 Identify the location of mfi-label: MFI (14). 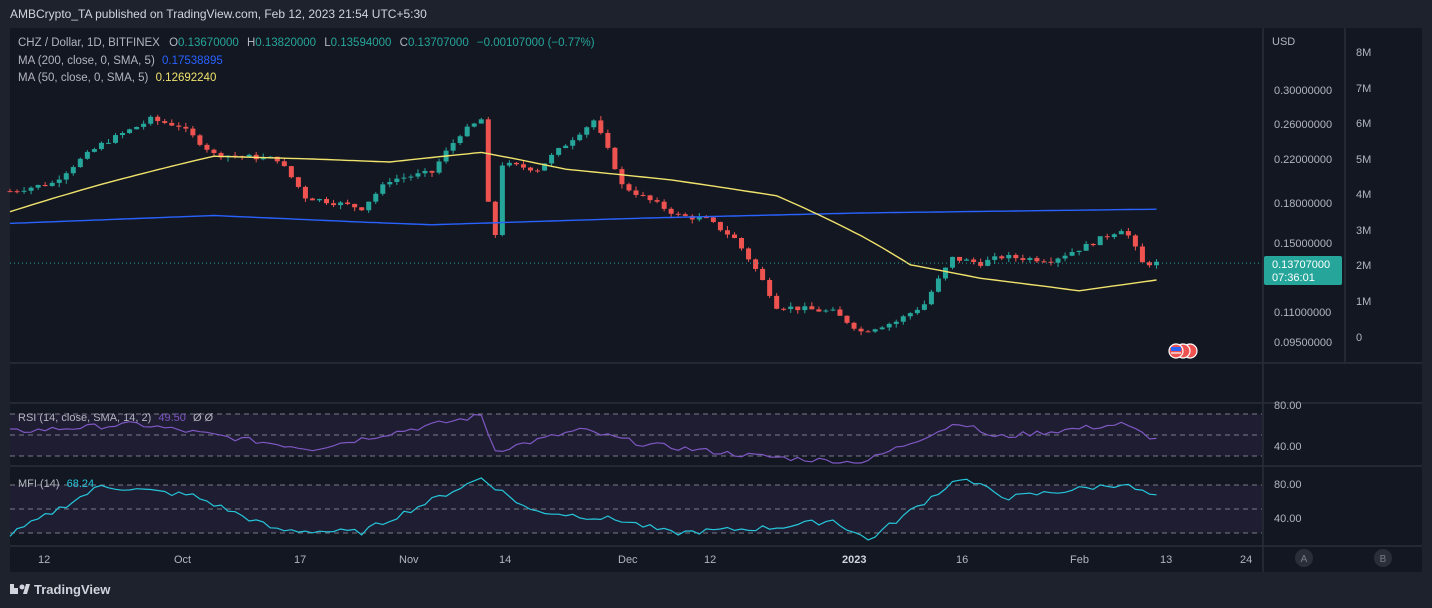
(39, 484).